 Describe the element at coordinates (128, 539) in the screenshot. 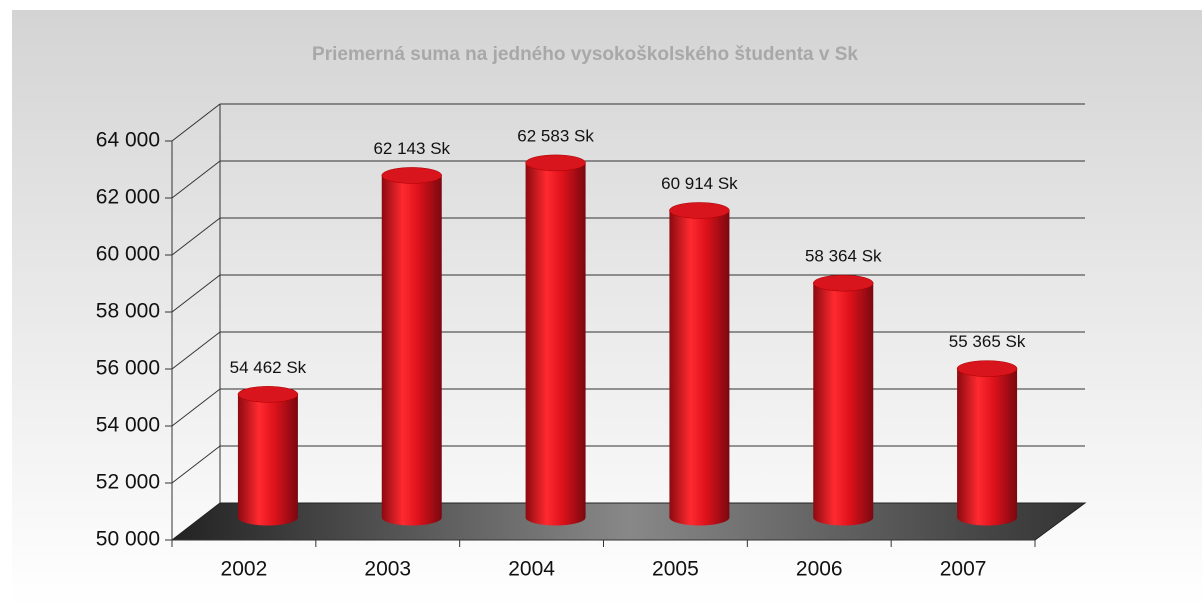

I see `y-tick-label: 50 000` at that location.